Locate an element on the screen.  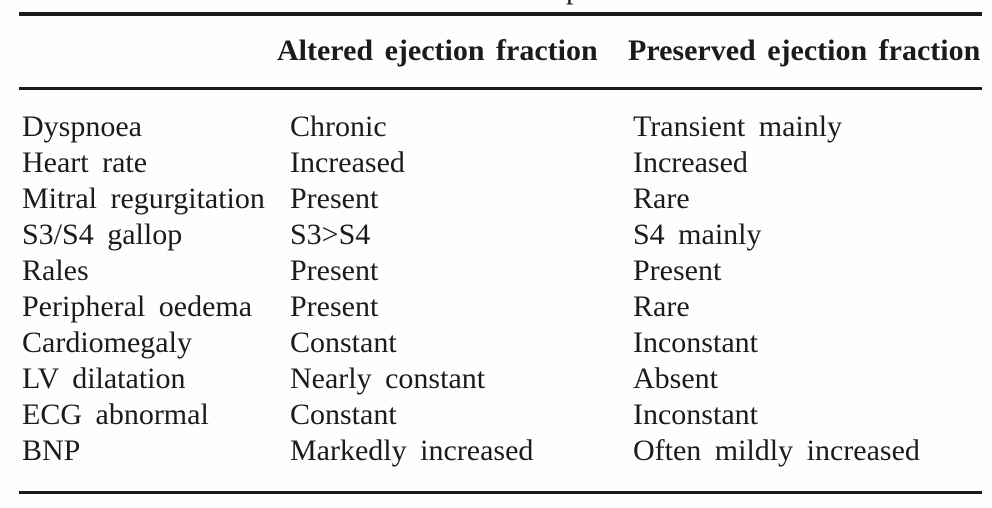
table-row: LV dilatation Nearly constant Absent is located at coordinates (502, 379).